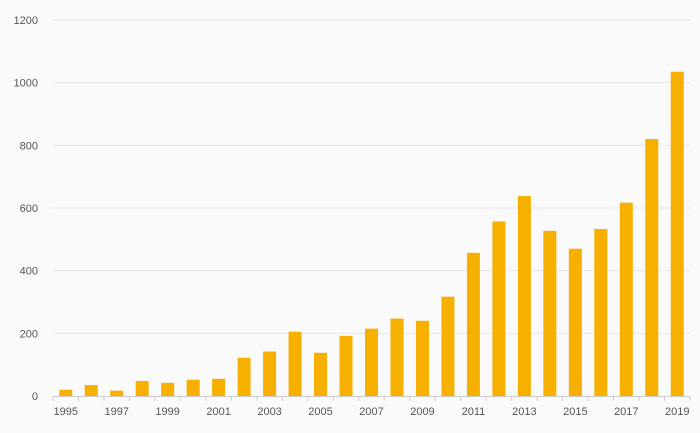 The height and width of the screenshot is (433, 700). What do you see at coordinates (473, 324) in the screenshot?
I see `bar-2011` at bounding box center [473, 324].